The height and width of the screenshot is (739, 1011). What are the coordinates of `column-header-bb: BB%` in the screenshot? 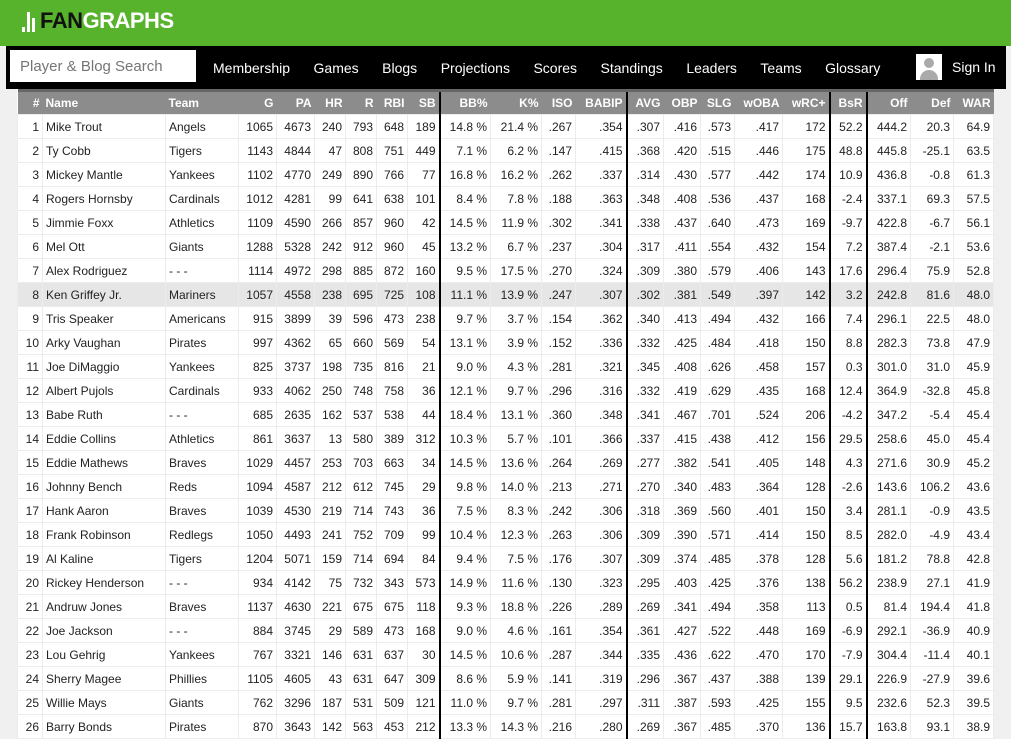 It's located at (465, 102).